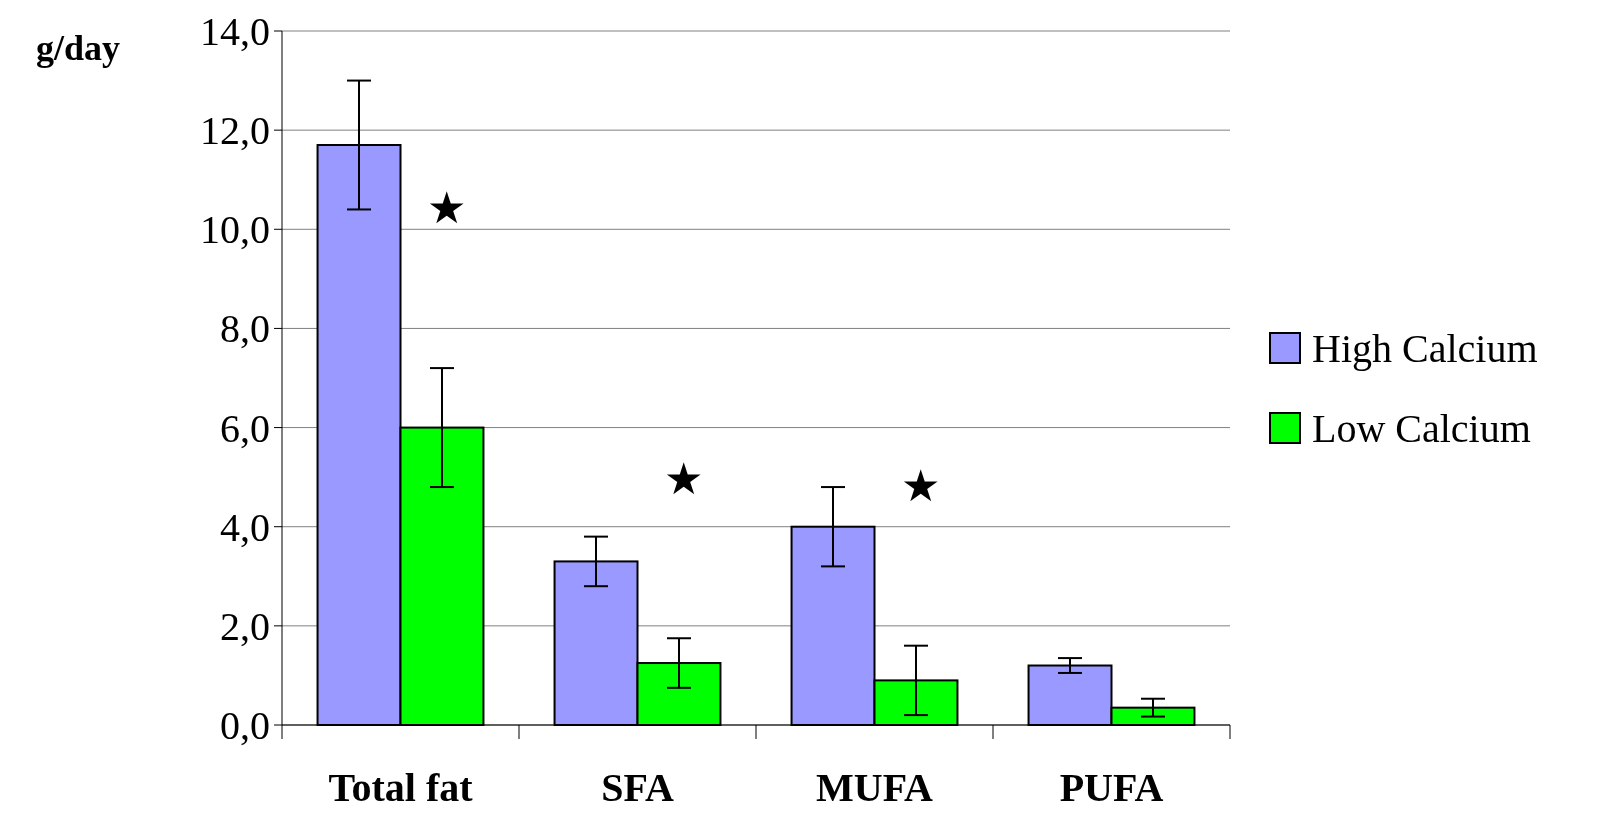 This screenshot has height=826, width=1619. What do you see at coordinates (637, 787) in the screenshot?
I see `x-tick-label: SFA` at bounding box center [637, 787].